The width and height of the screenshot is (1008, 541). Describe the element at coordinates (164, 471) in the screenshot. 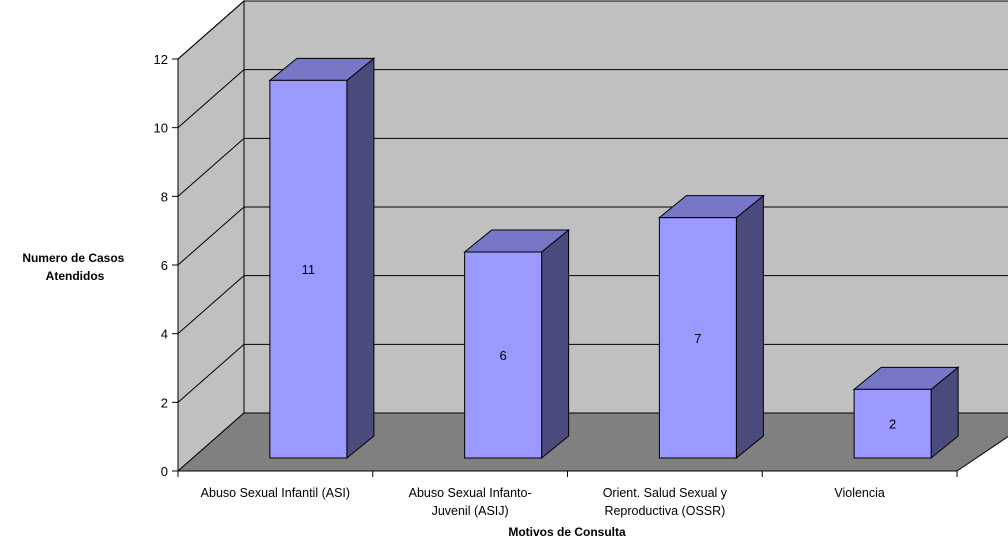

I see `y-tick-label: 0` at that location.